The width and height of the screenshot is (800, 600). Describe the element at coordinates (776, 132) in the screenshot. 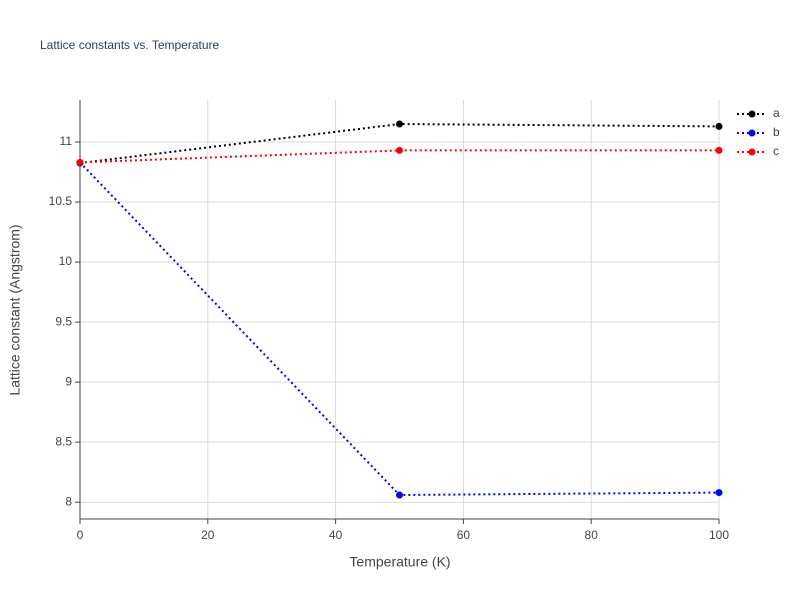

I see `legend-label: b` at that location.